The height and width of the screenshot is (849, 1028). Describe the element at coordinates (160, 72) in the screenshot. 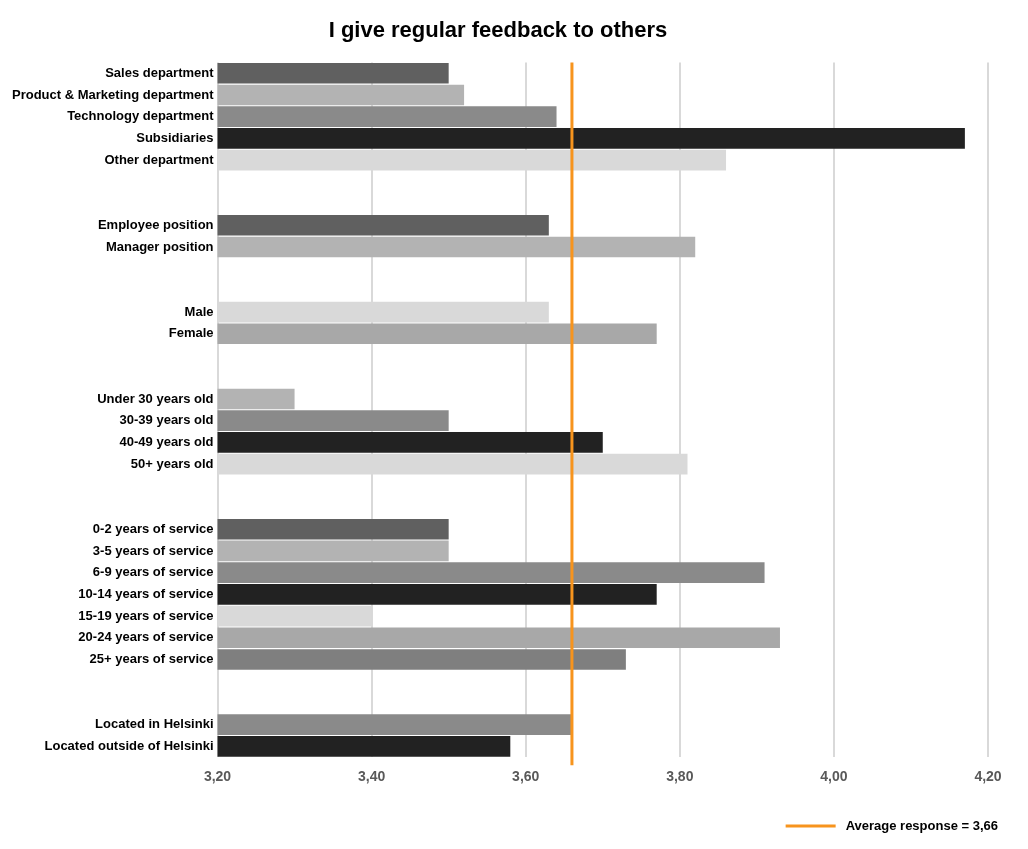

I see `y-tick-label: Sales department` at that location.